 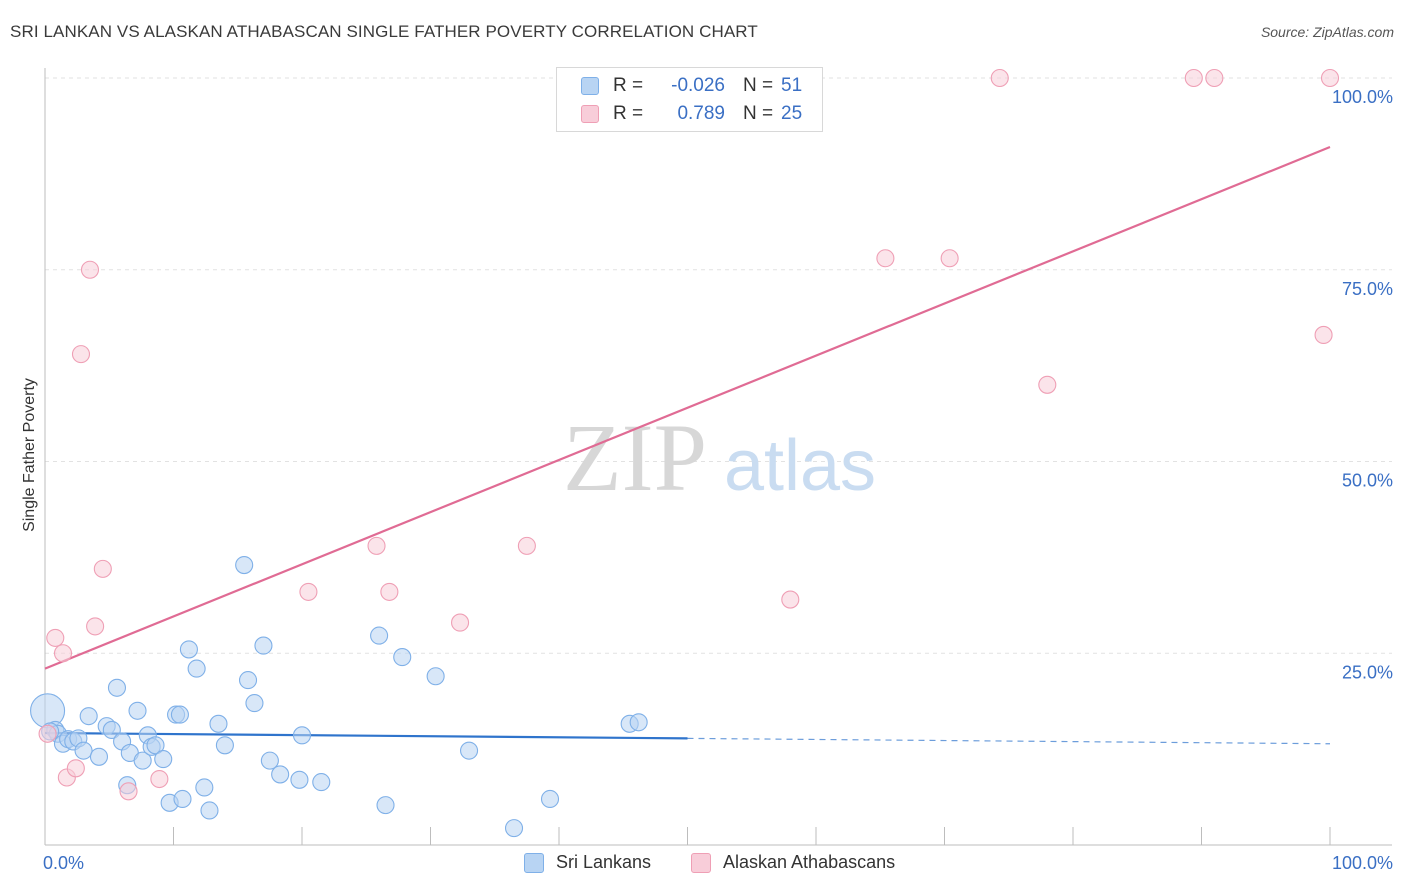 What do you see at coordinates (1367, 672) in the screenshot?
I see `y-tick-label: 25.0%` at bounding box center [1367, 672].